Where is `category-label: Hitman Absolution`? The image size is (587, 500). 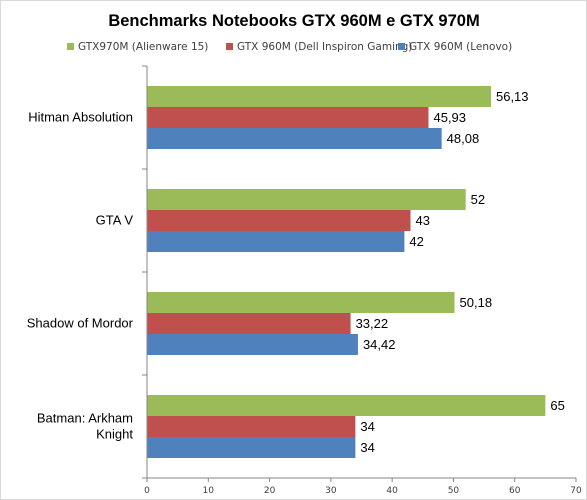 category-label: Hitman Absolution is located at coordinates (80, 117).